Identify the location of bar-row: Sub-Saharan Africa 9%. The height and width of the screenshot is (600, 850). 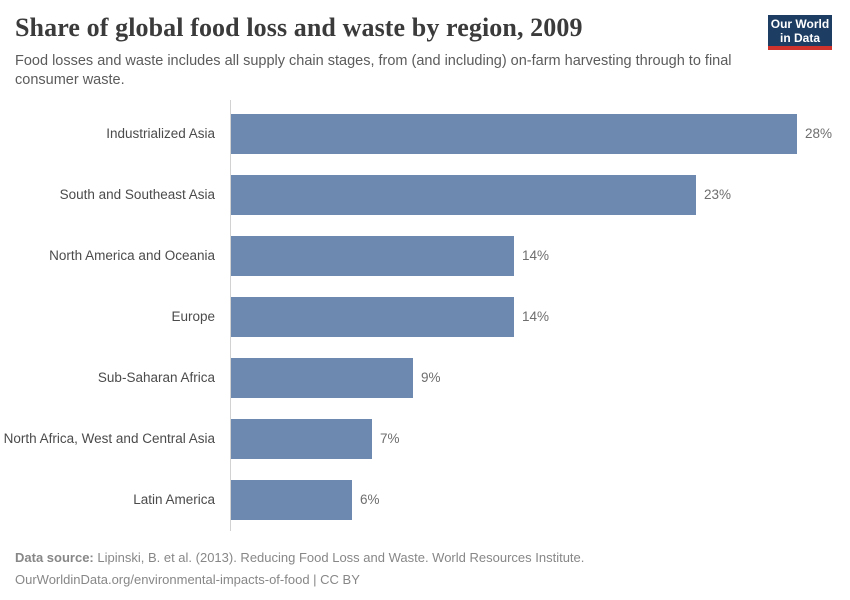
(425, 377).